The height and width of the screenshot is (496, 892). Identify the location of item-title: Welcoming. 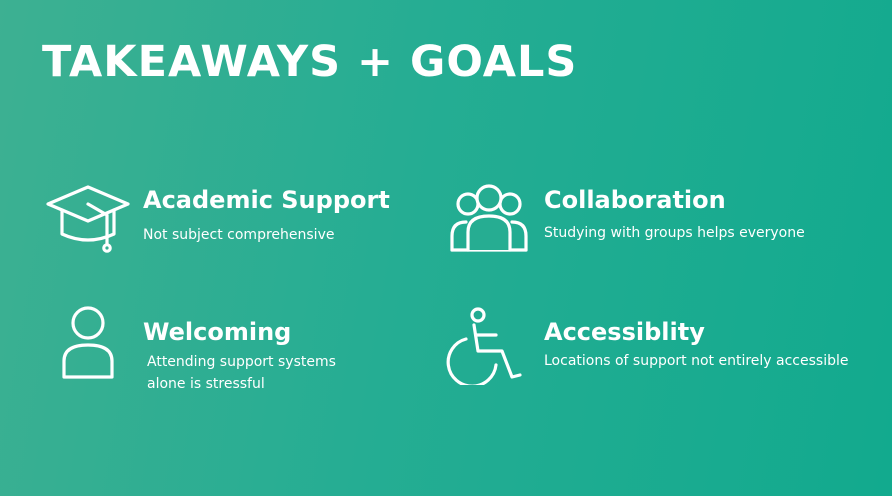
(217, 332).